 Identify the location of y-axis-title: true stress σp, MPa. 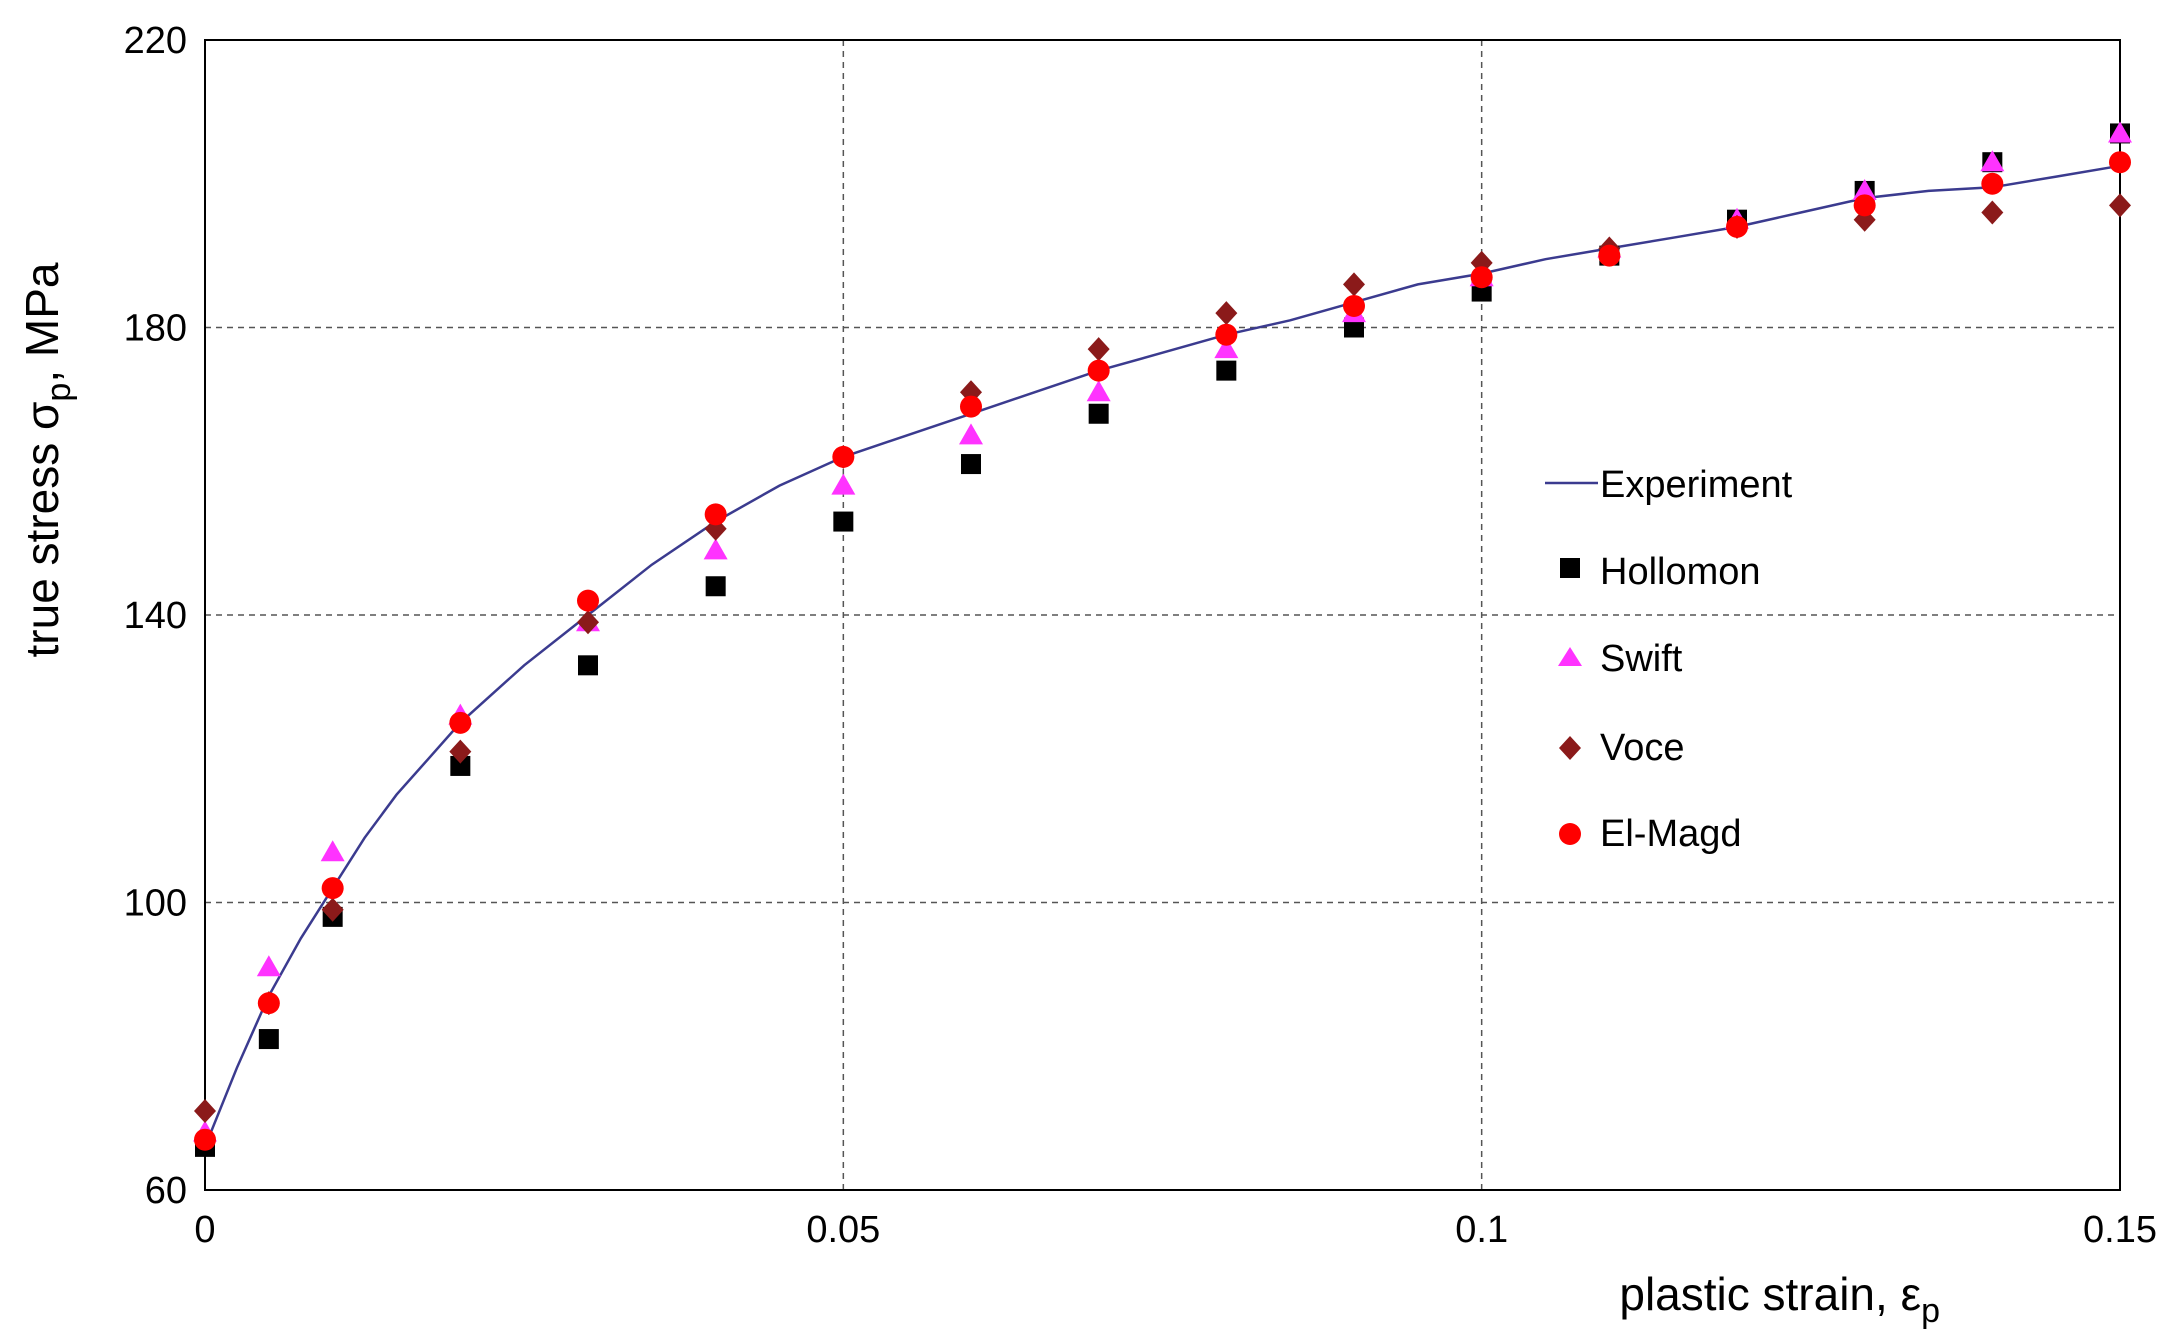
(47, 459).